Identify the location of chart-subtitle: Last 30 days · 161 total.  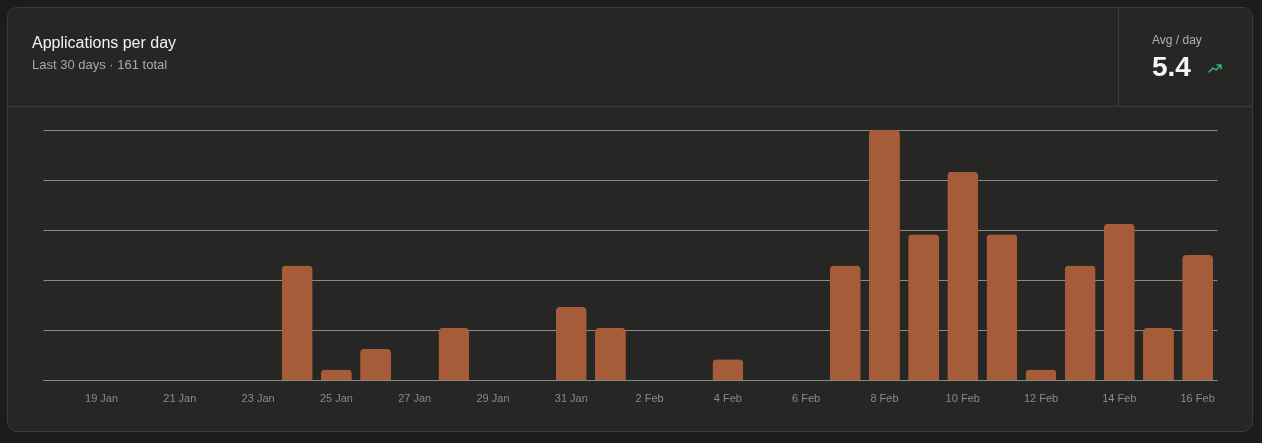
(100, 64).